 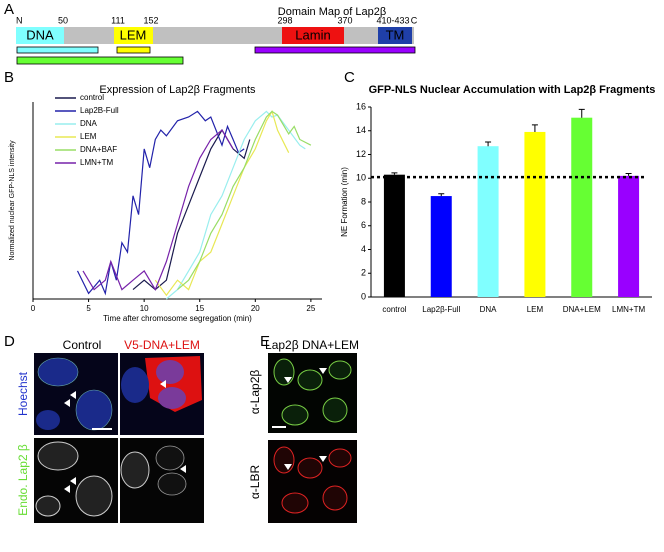 I want to click on legend-label: DNA, so click(x=89, y=123).